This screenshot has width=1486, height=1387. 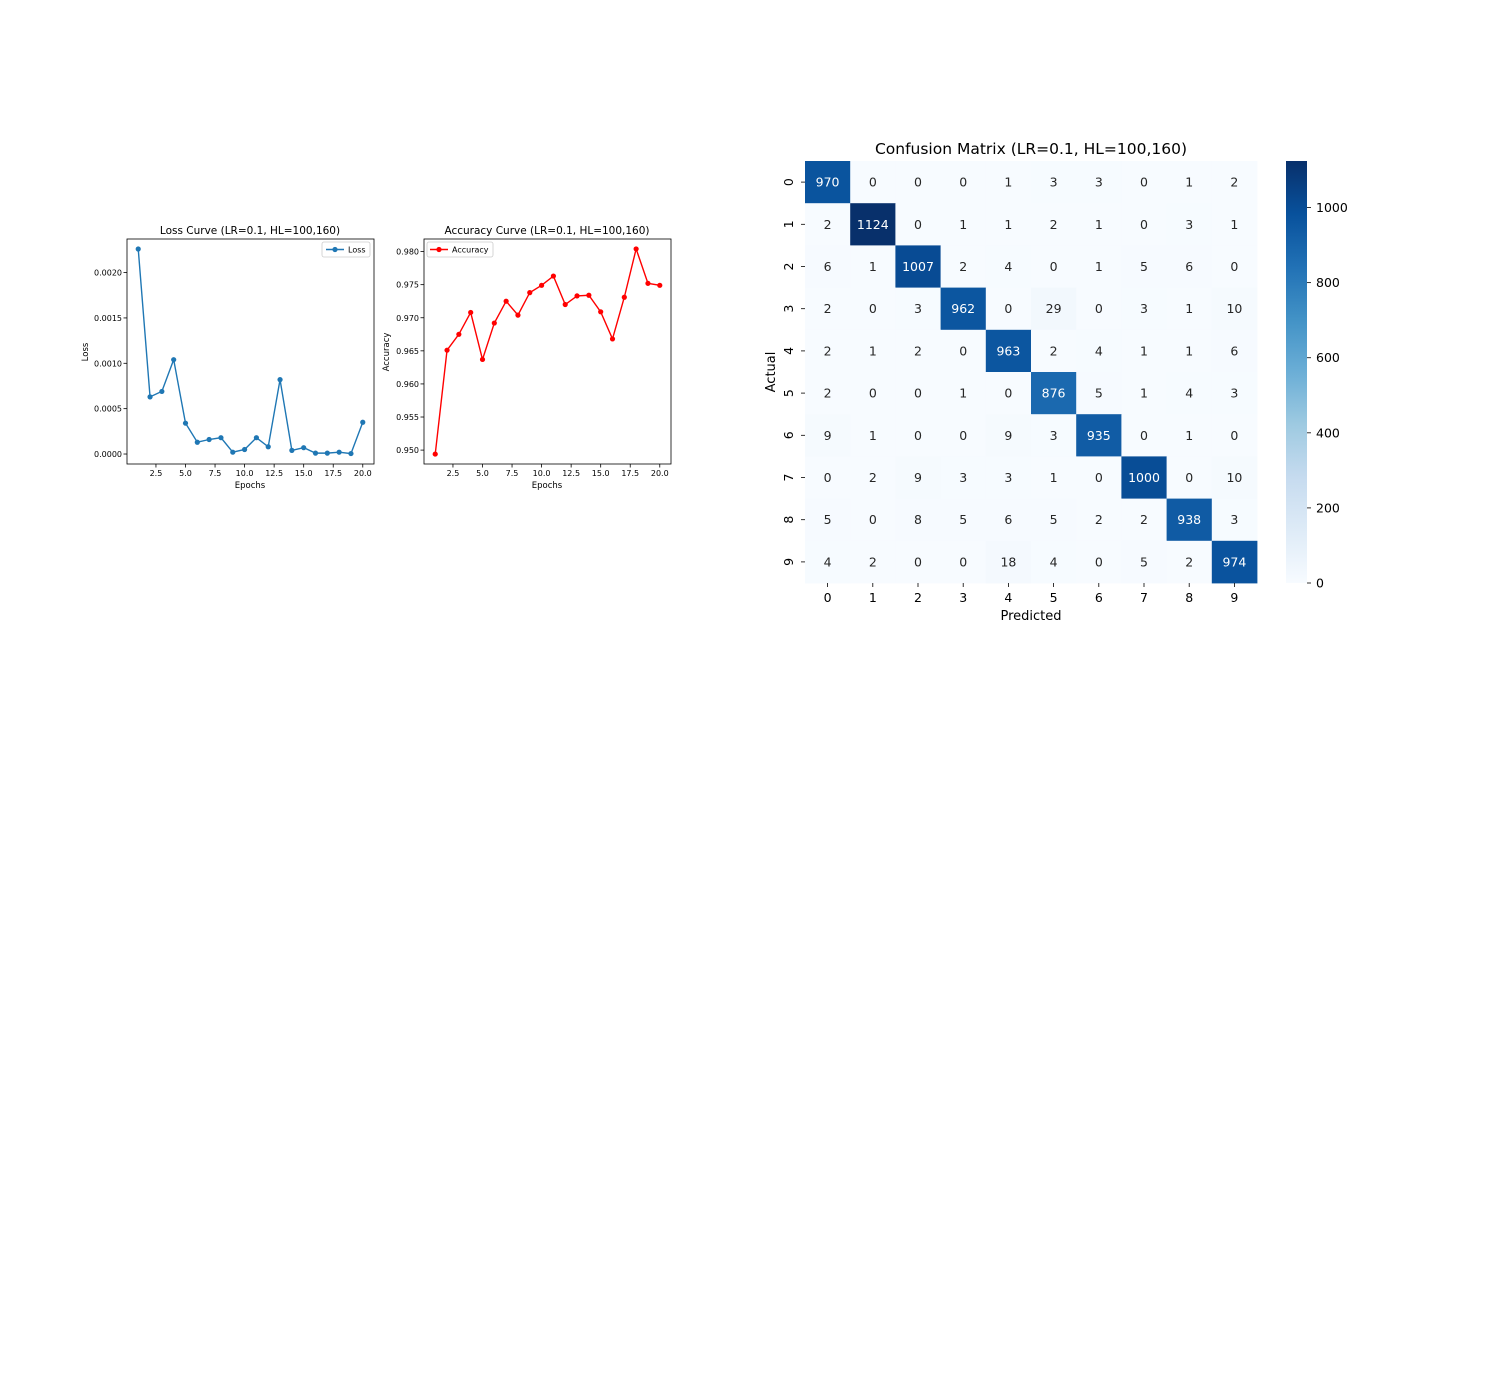 I want to click on confusion-matrix-y-axis-label: Actual, so click(x=771, y=372).